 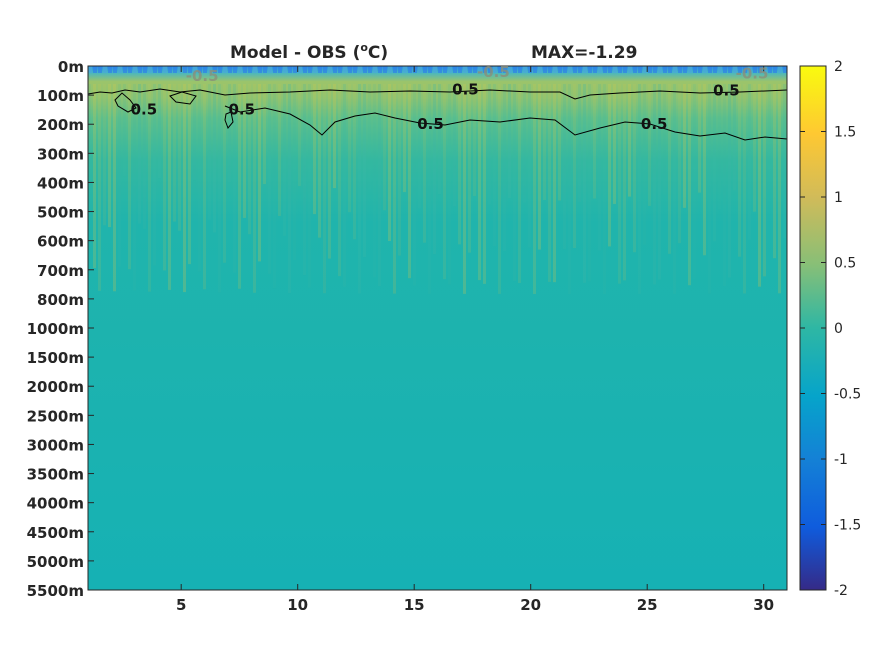 I want to click on y-tick-label: 1500m, so click(x=55, y=358).